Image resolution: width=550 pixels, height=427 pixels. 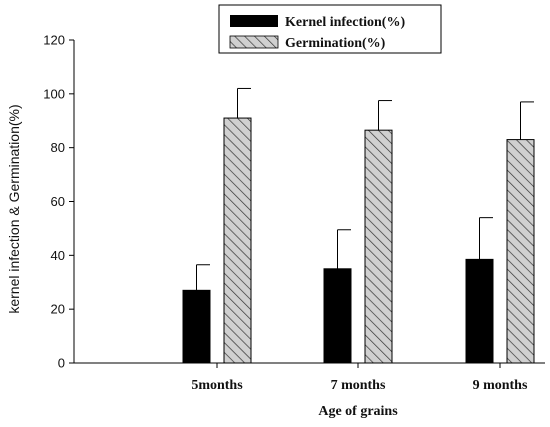 What do you see at coordinates (58, 147) in the screenshot?
I see `y-tick-label: 80` at bounding box center [58, 147].